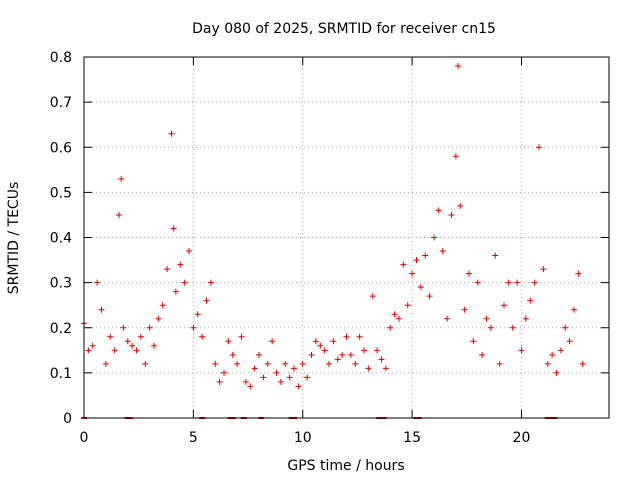  I want to click on y-tick-label: 0.6, so click(61, 148).